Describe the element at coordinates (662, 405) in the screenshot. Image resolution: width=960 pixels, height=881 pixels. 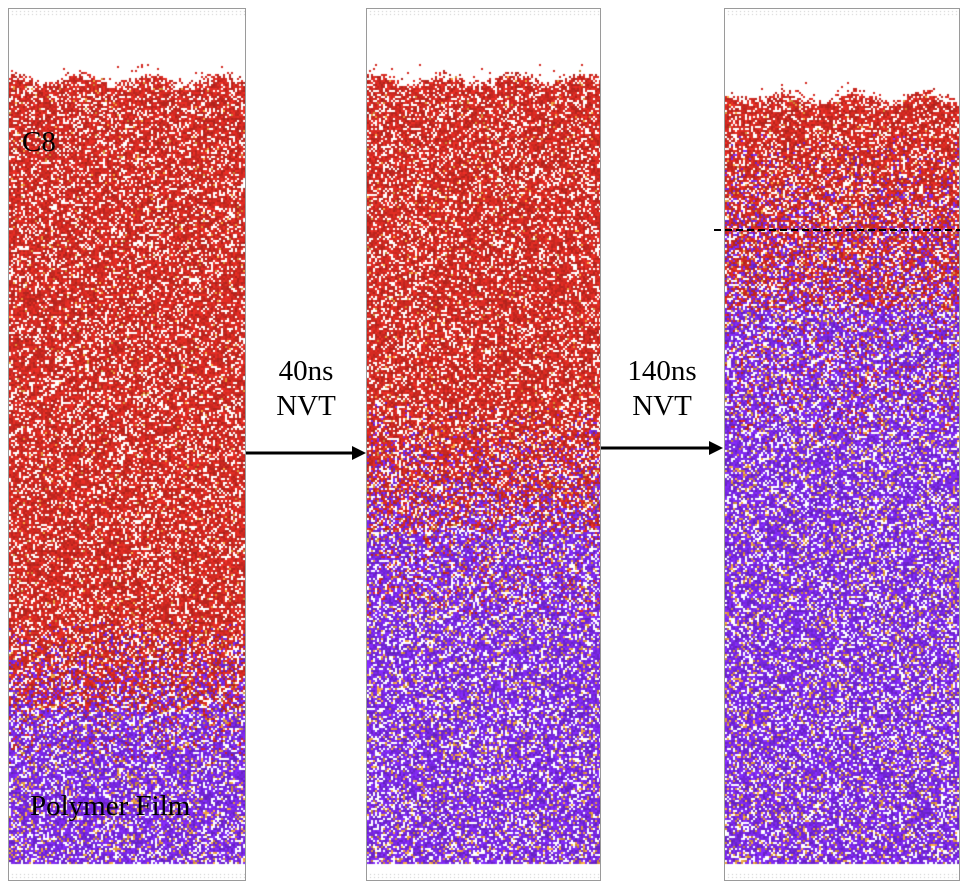
I see `step-2-ensemble: NVT` at that location.